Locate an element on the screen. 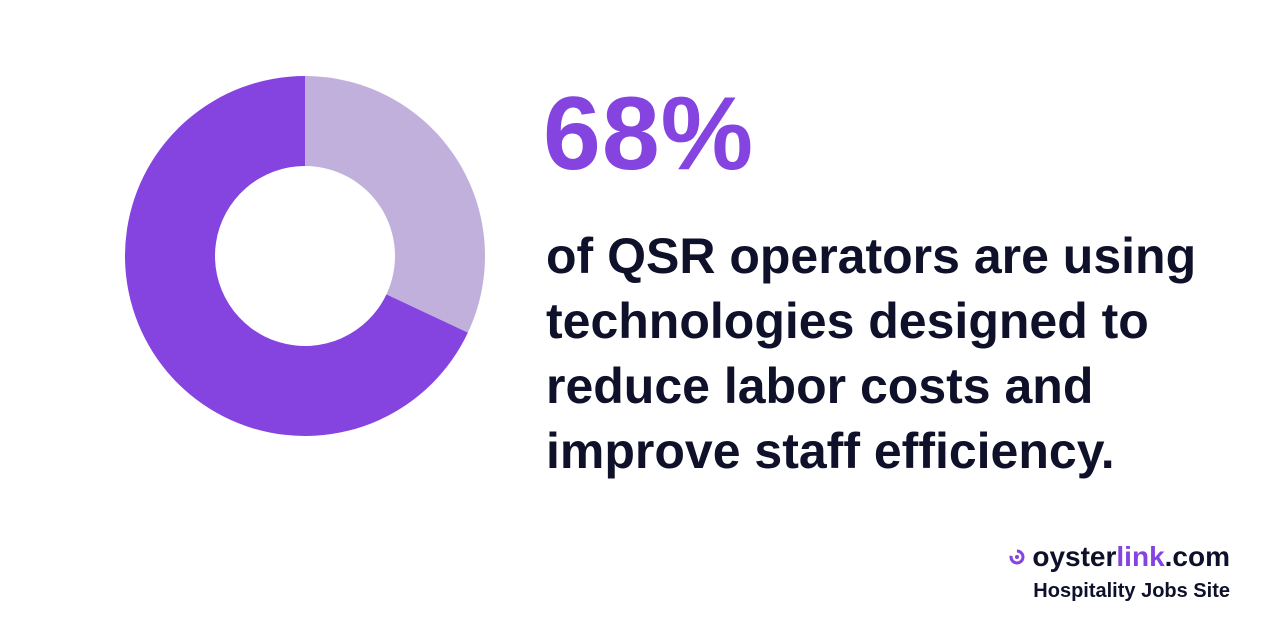 The image size is (1280, 640). brand-name-domain: .com is located at coordinates (1197, 556).